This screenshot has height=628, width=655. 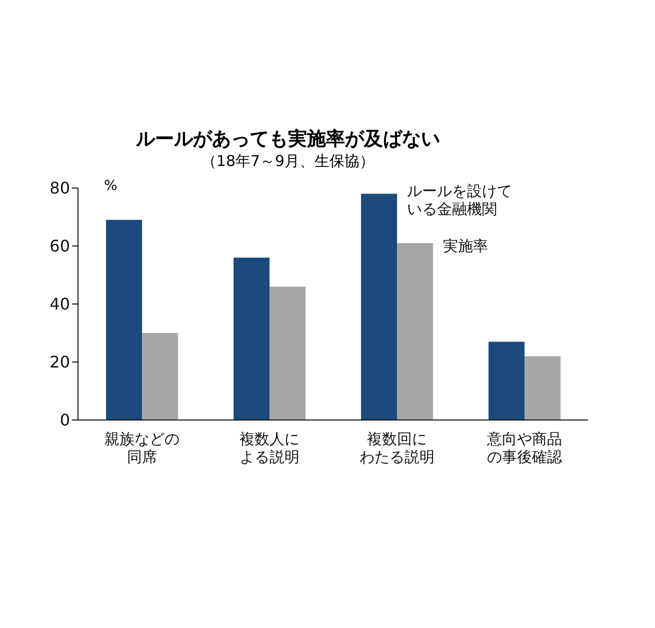 I want to click on series-label: ルールを設けている金融機関, so click(x=459, y=200).